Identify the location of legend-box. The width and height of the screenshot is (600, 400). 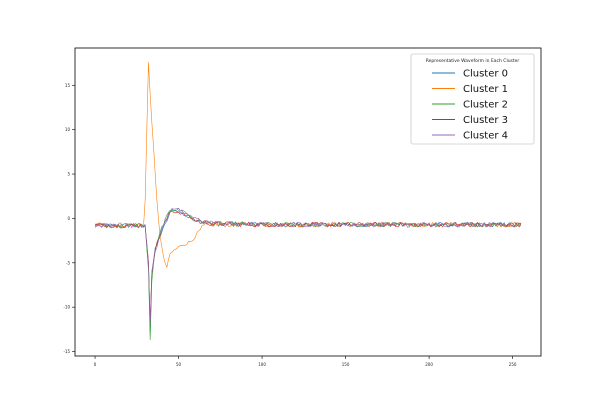
(472, 99).